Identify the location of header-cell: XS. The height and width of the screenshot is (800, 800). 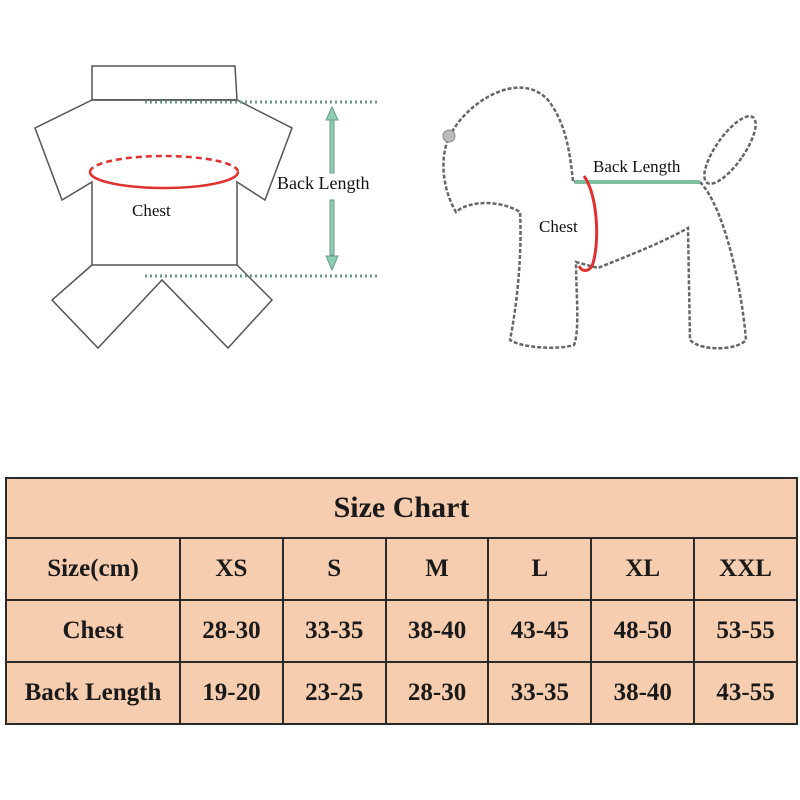
(231, 569).